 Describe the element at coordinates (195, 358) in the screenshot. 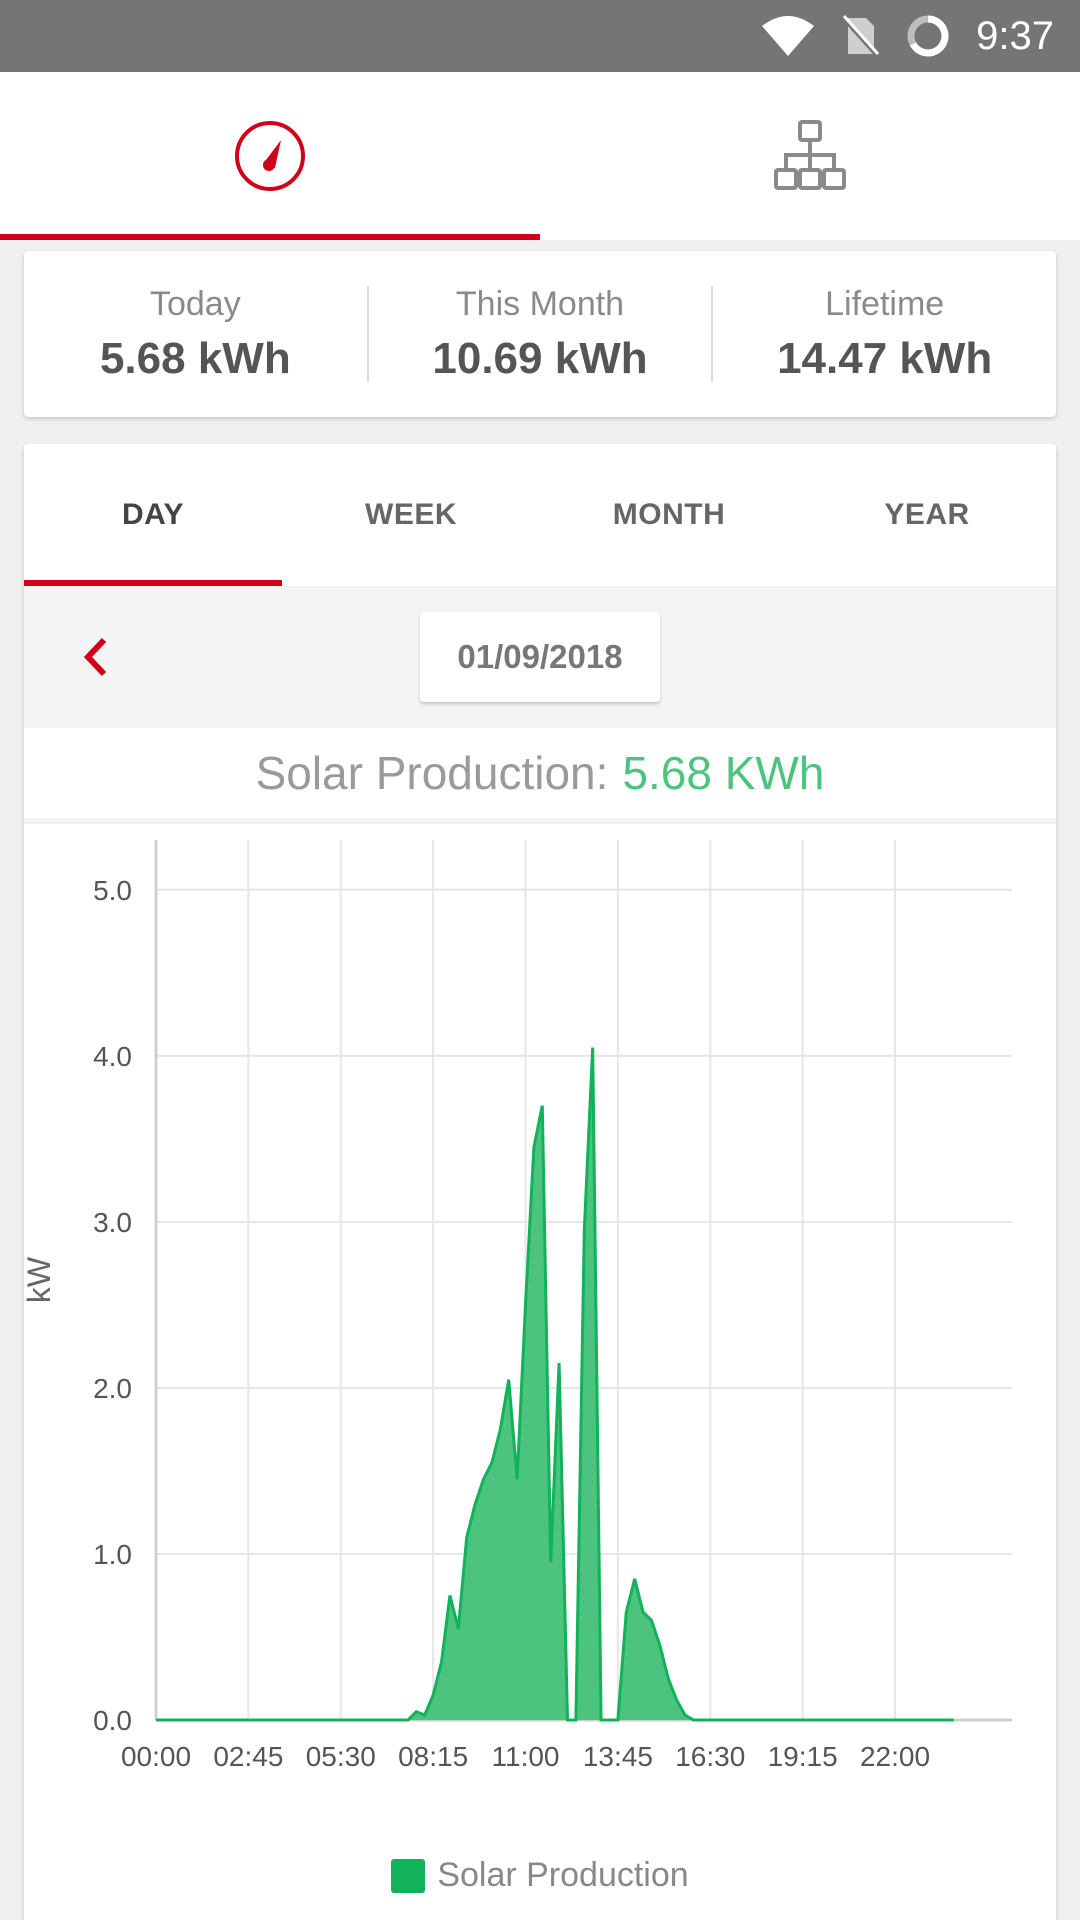

I see `summary-today-value: 5.68 kWh` at that location.